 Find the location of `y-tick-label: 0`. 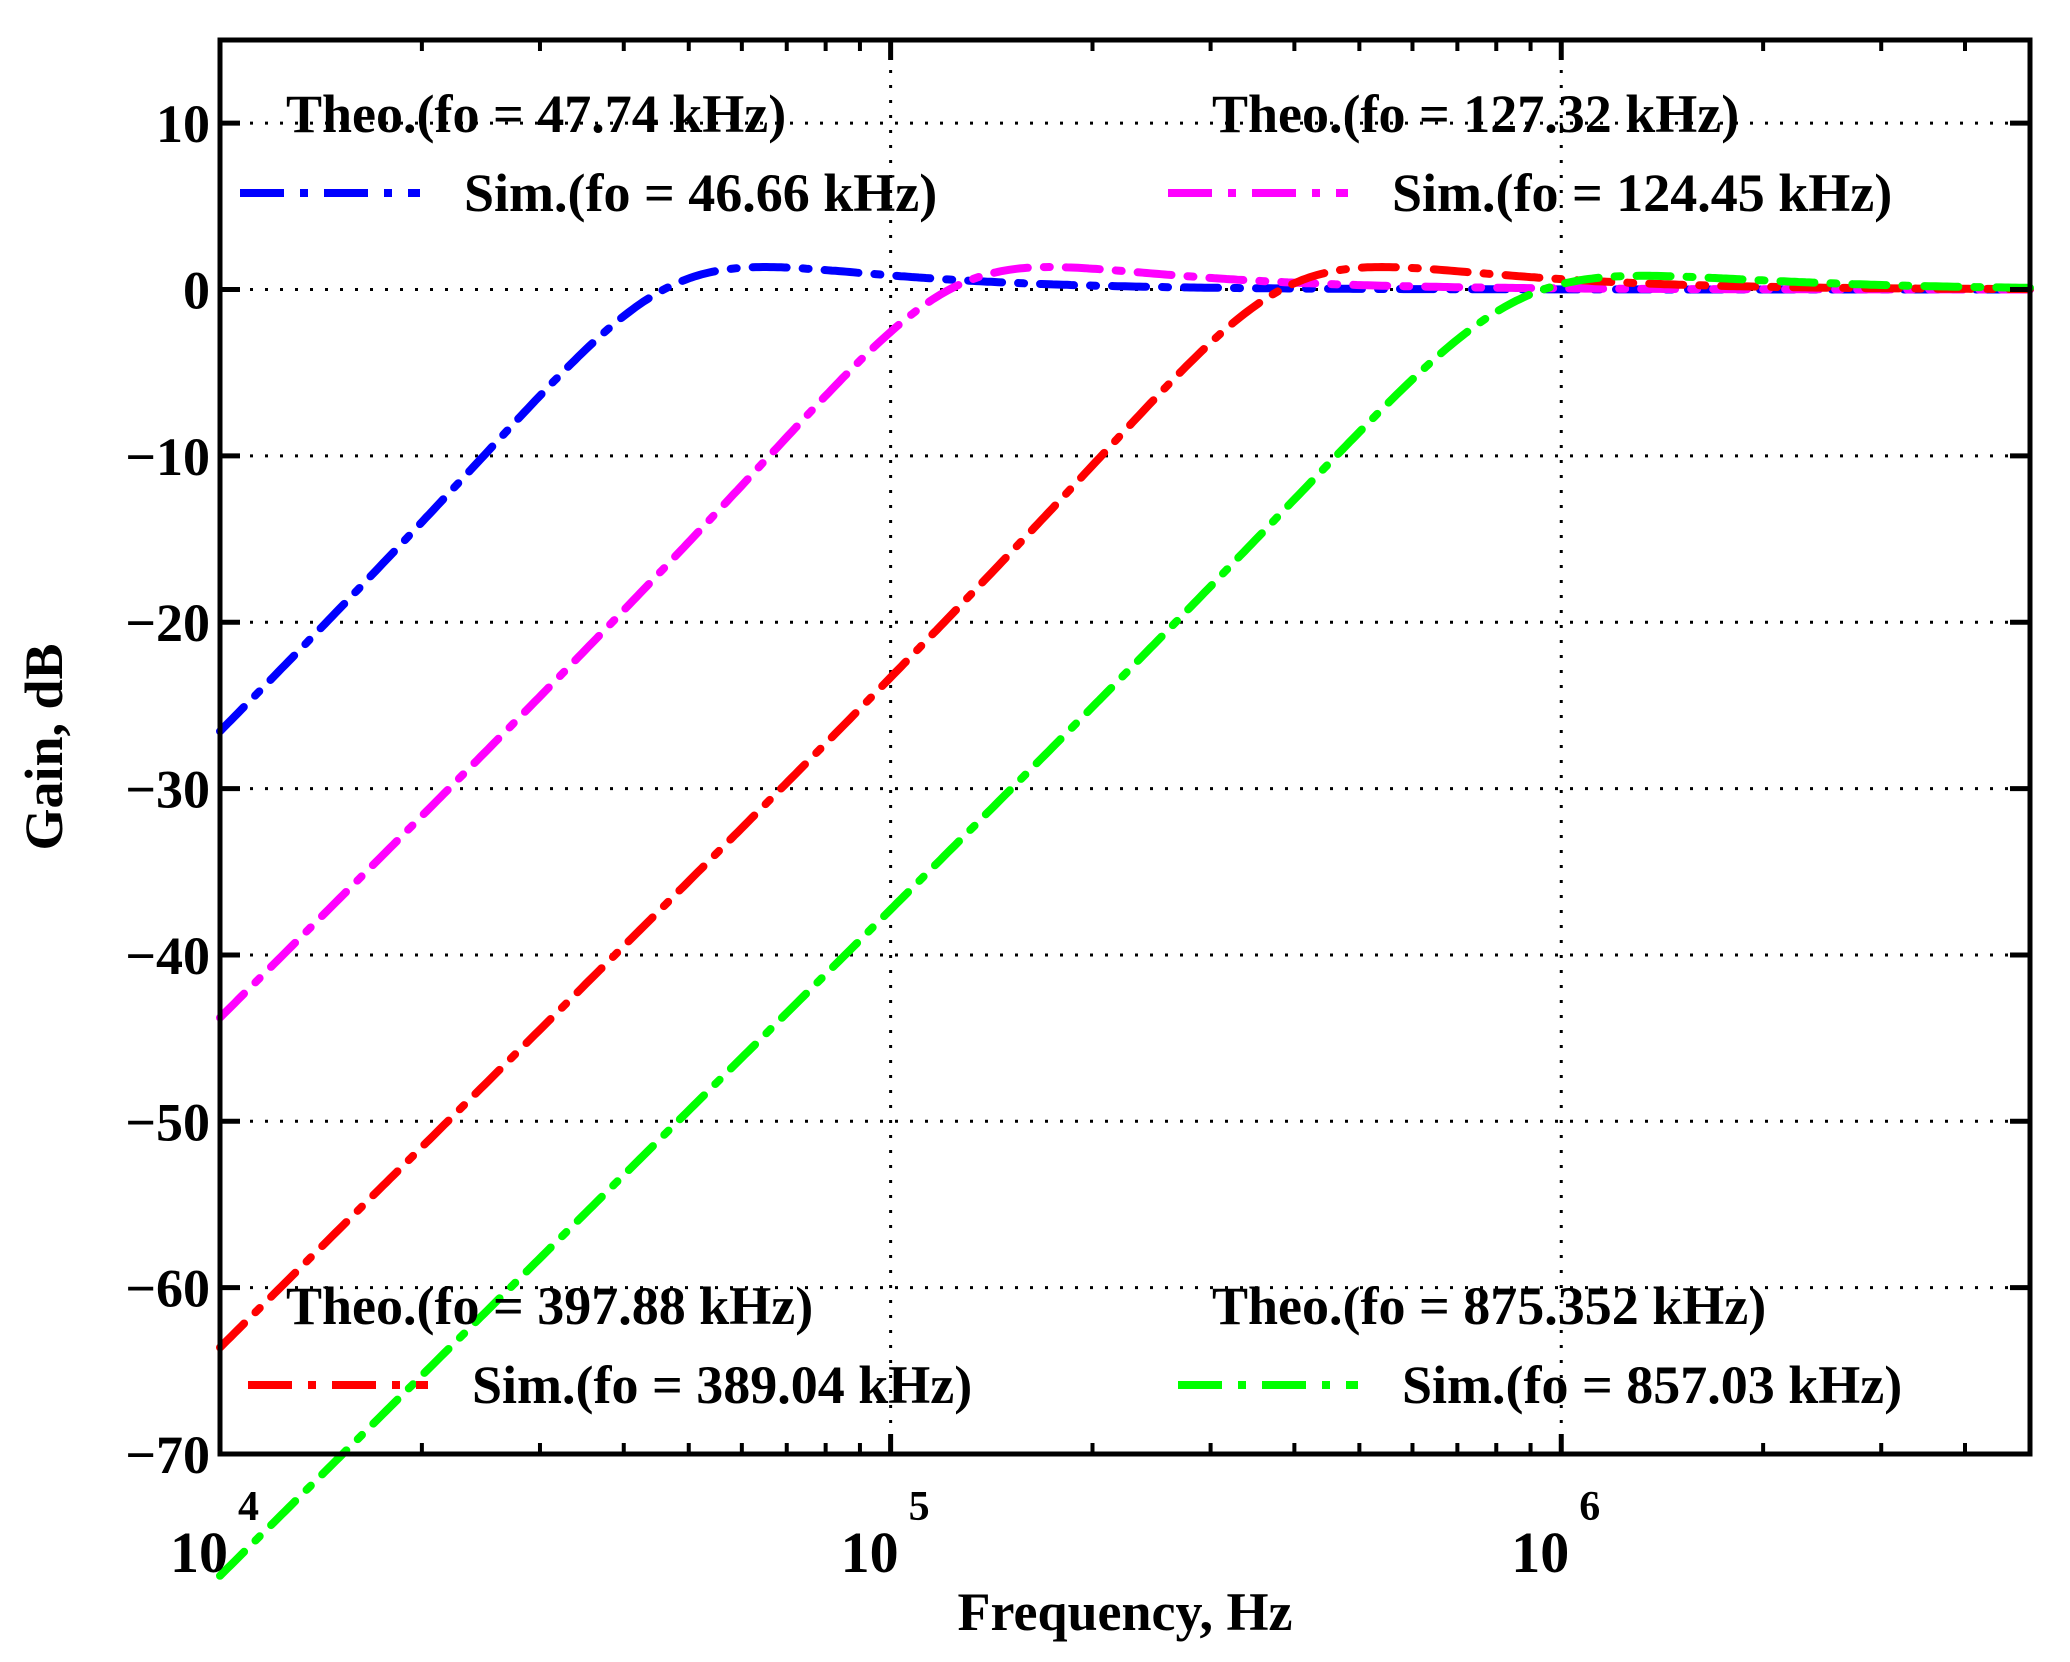

y-tick-label: 0 is located at coordinates (196, 291).